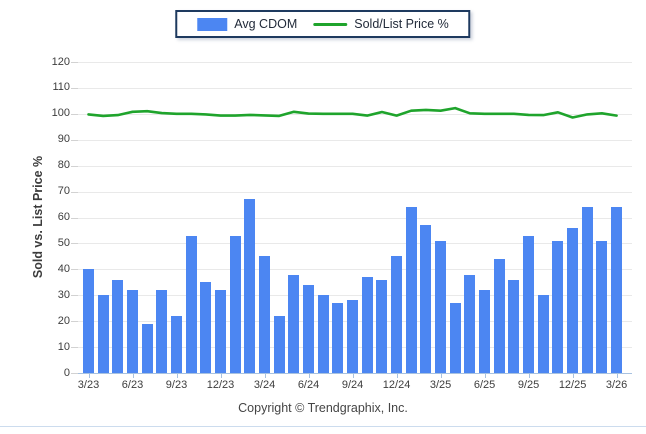 This screenshot has height=434, width=646. Describe the element at coordinates (309, 328) in the screenshot. I see `bar-6/24` at that location.